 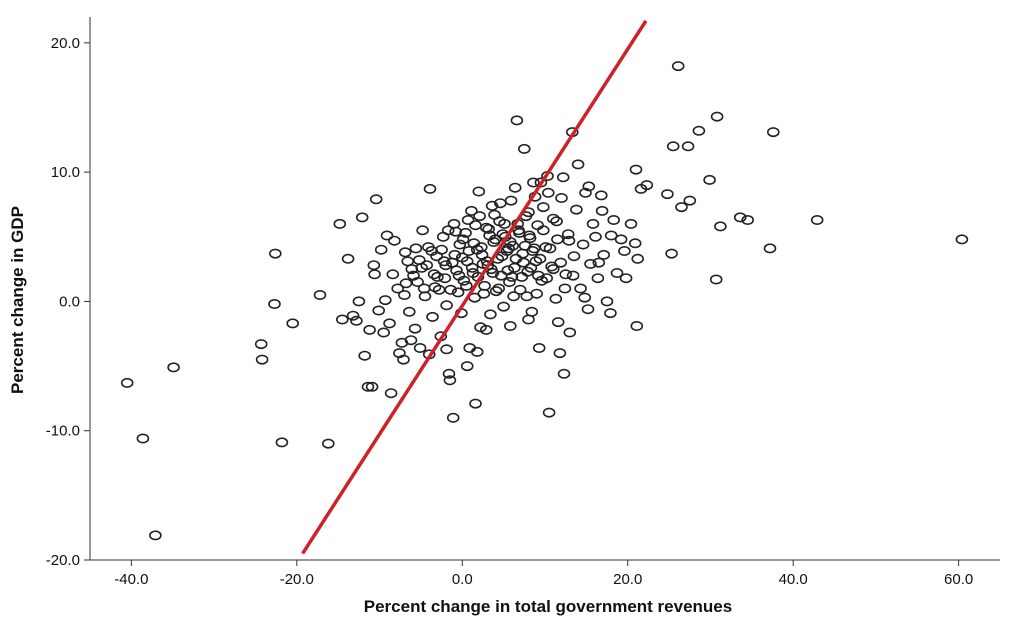 What do you see at coordinates (627, 579) in the screenshot?
I see `x-tick-label: 20.0` at bounding box center [627, 579].